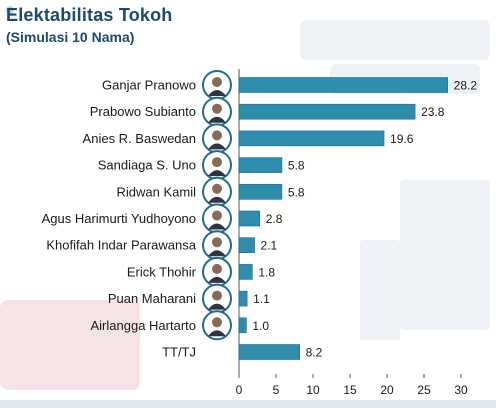 This screenshot has width=496, height=408. What do you see at coordinates (239, 390) in the screenshot?
I see `x-tick-label: 0` at bounding box center [239, 390].